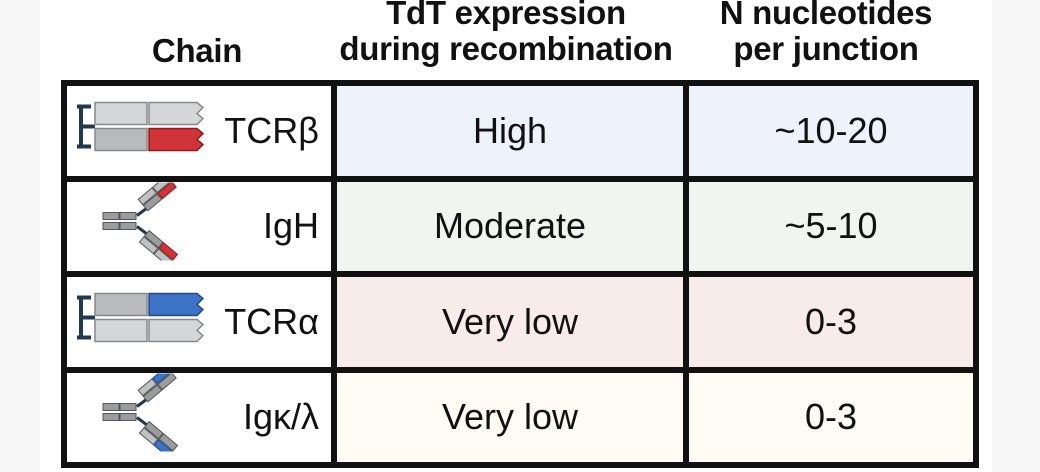  Describe the element at coordinates (199, 417) in the screenshot. I see `chain-cell: Igκ/λ` at that location.